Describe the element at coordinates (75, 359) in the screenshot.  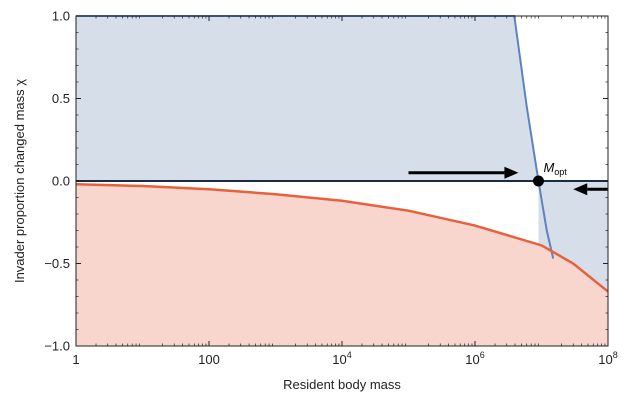
I see `x-tick-label: 1` at that location.